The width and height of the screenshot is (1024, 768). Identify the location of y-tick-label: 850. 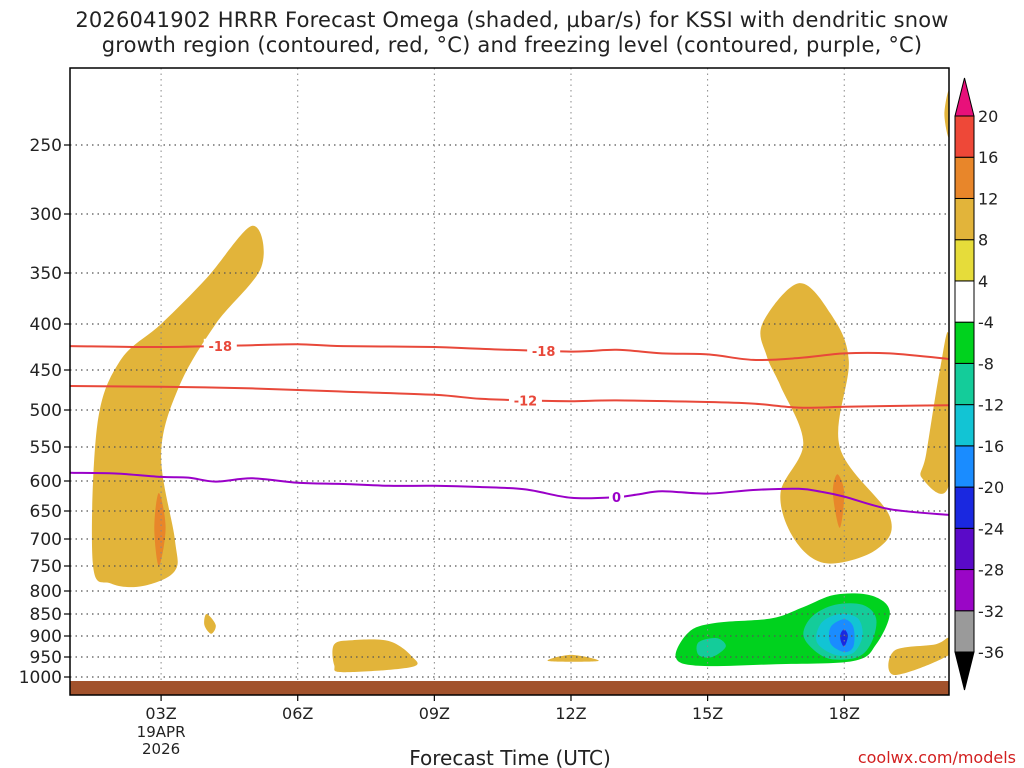
(46, 615).